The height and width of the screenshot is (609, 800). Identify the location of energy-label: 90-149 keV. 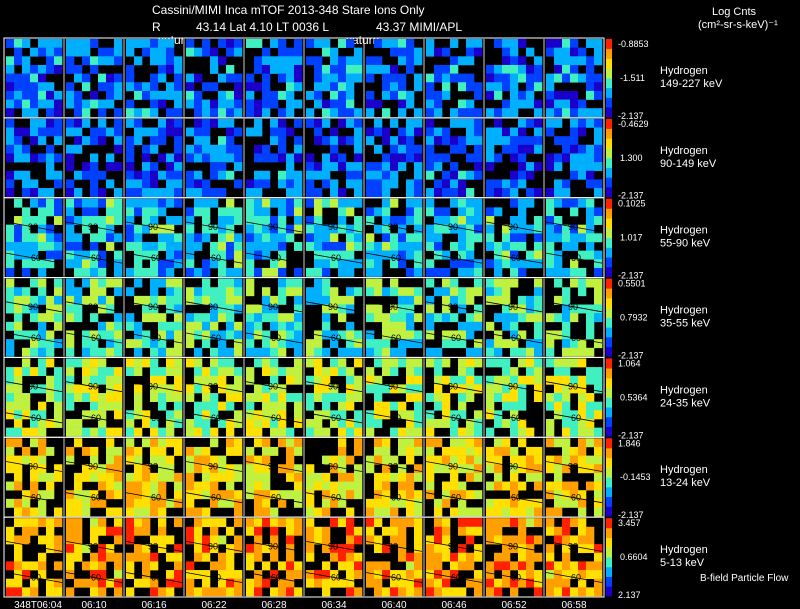
(688, 164).